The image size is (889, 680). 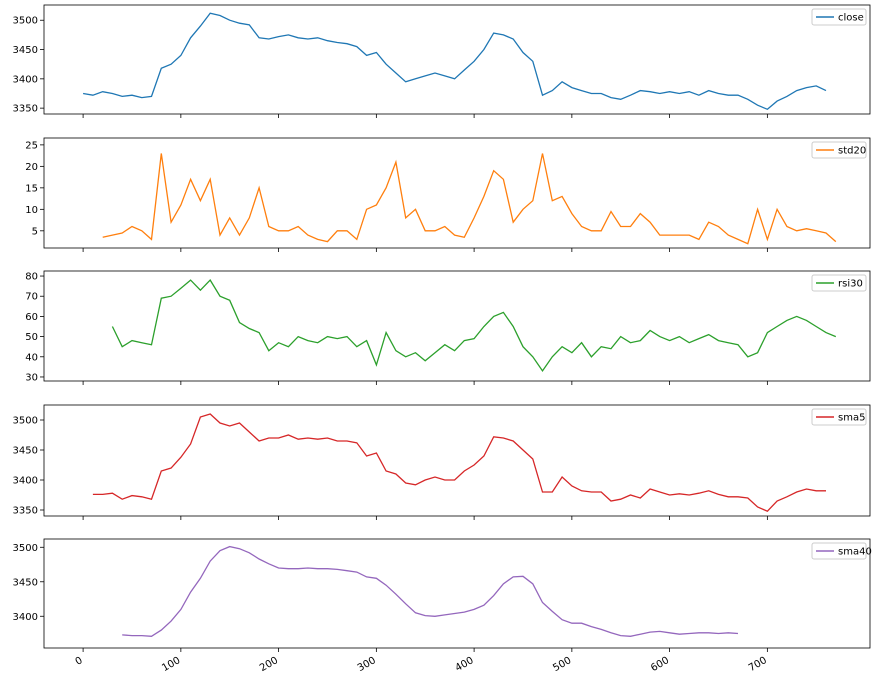 What do you see at coordinates (851, 18) in the screenshot?
I see `legend-label: close` at bounding box center [851, 18].